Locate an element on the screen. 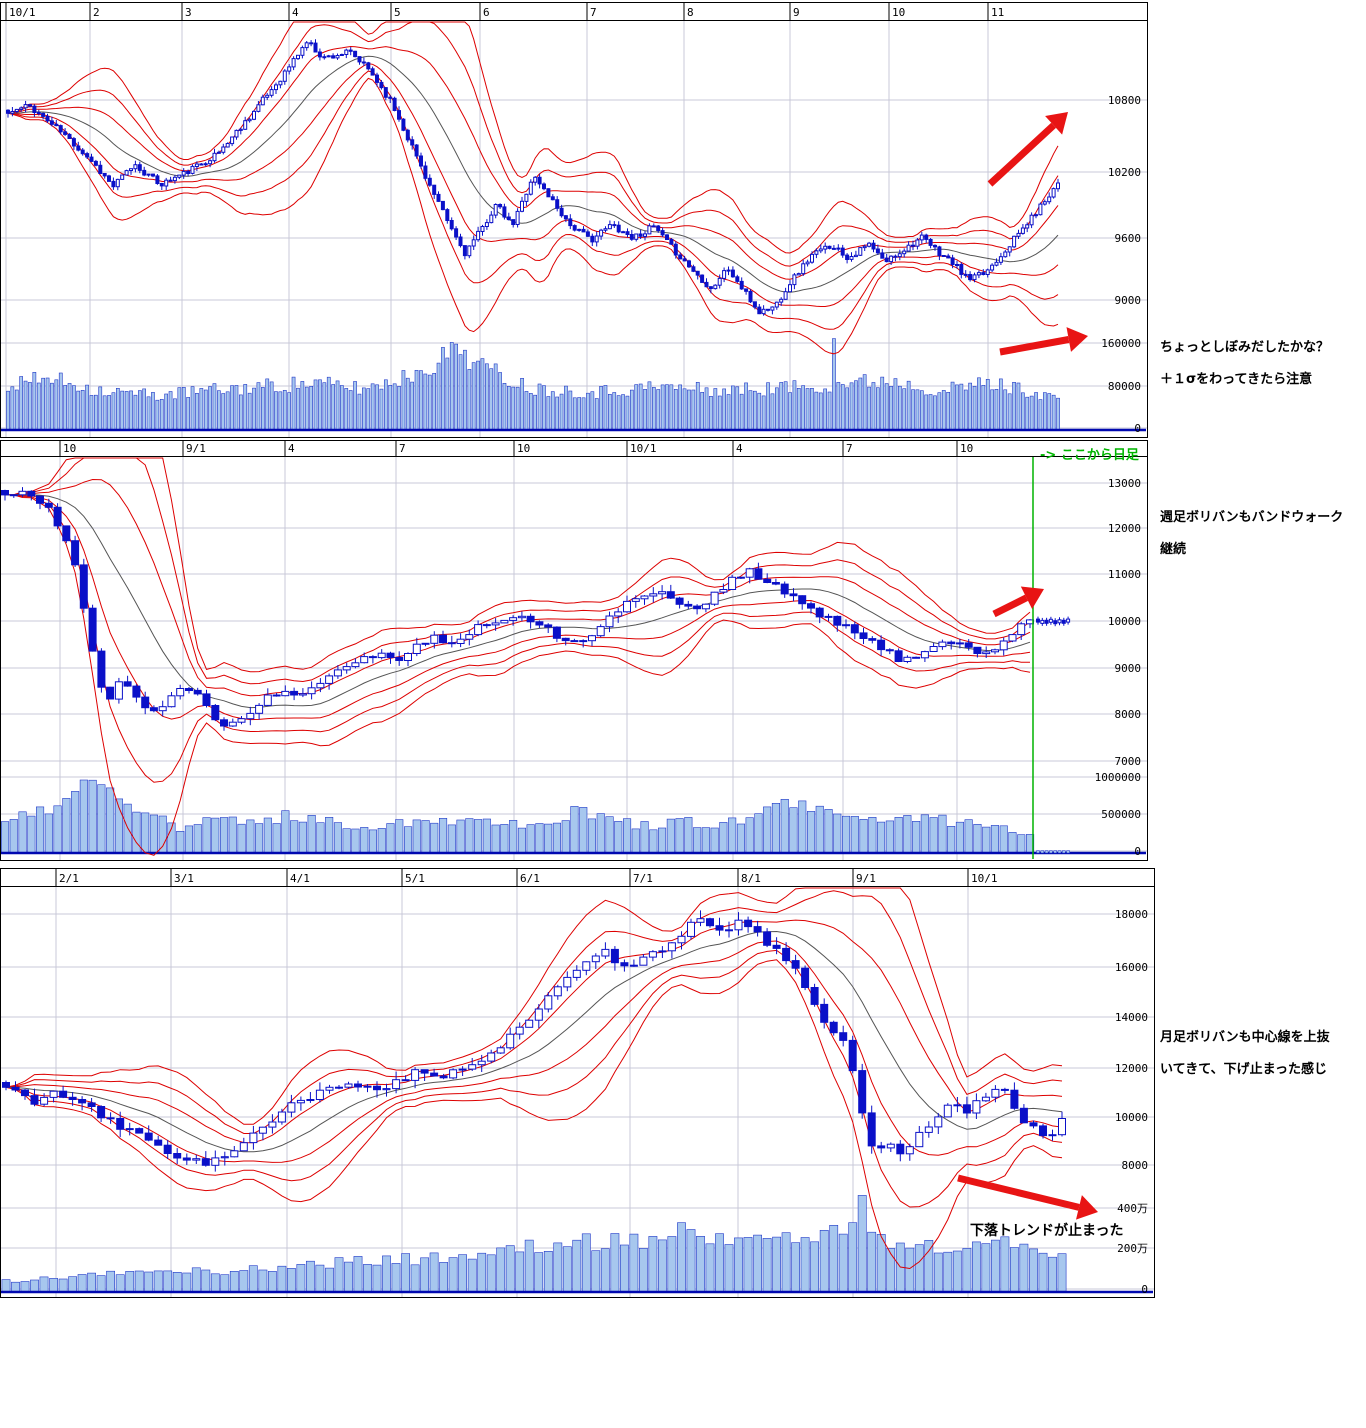  svg-text: 2/1 is located at coordinates (69, 878).